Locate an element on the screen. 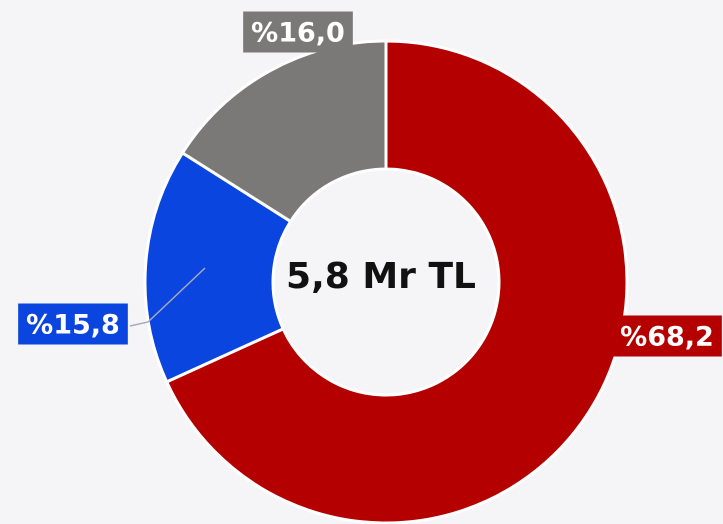 The width and height of the screenshot is (723, 524). label-text: %15,8 is located at coordinates (73, 325).